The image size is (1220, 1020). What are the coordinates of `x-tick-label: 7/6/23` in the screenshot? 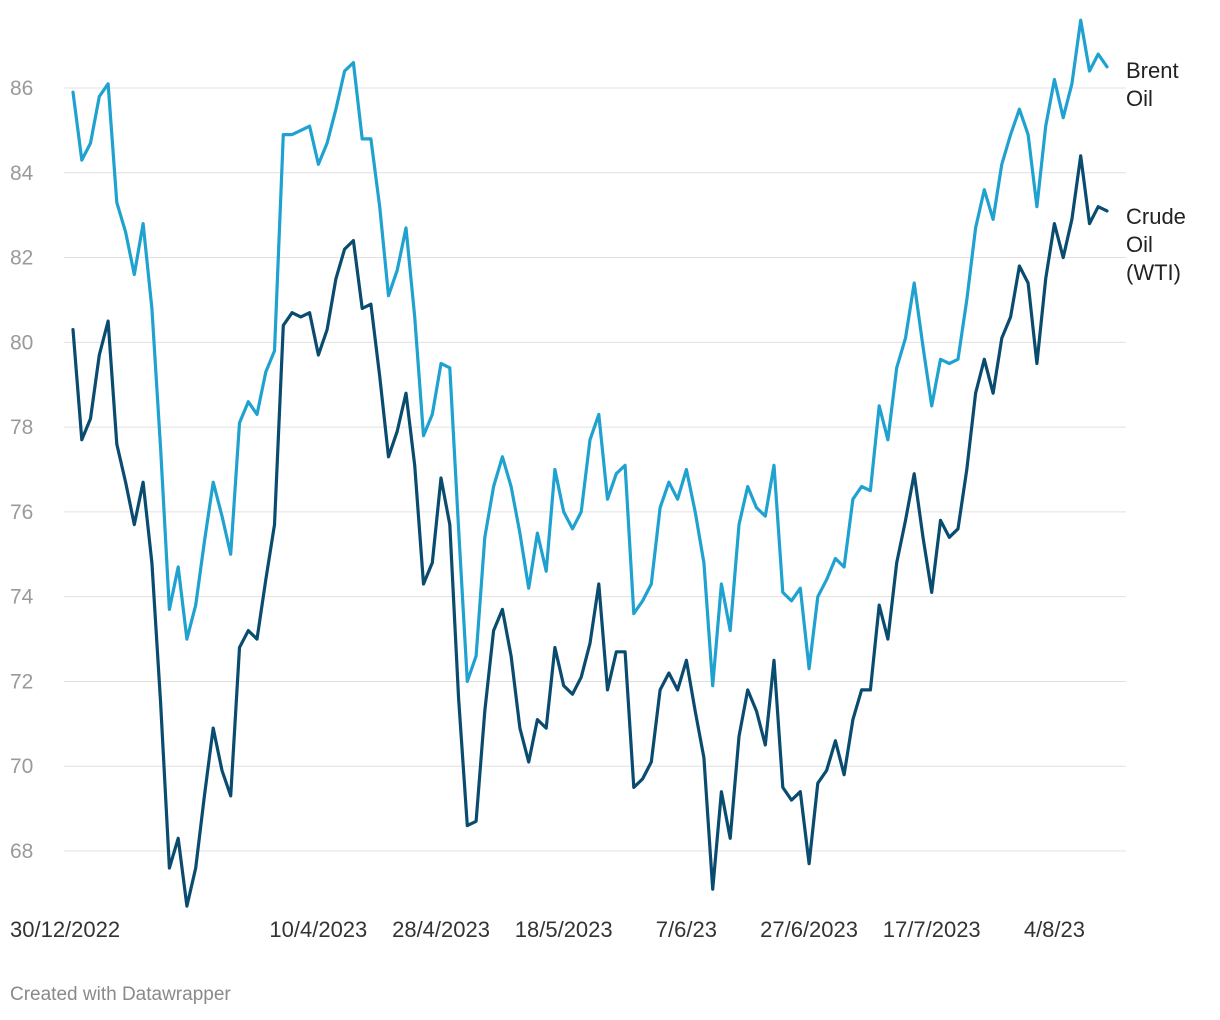 It's located at (686, 929).